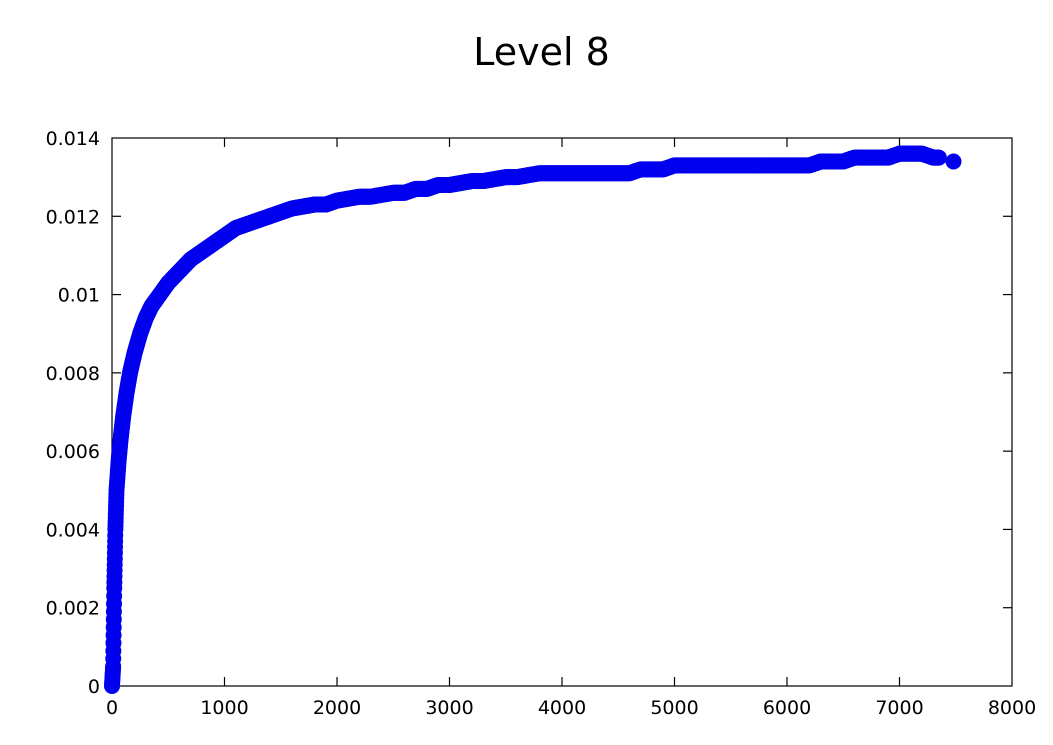 This screenshot has width=1053, height=745. What do you see at coordinates (899, 708) in the screenshot?
I see `x-tick-label: 7000` at bounding box center [899, 708].